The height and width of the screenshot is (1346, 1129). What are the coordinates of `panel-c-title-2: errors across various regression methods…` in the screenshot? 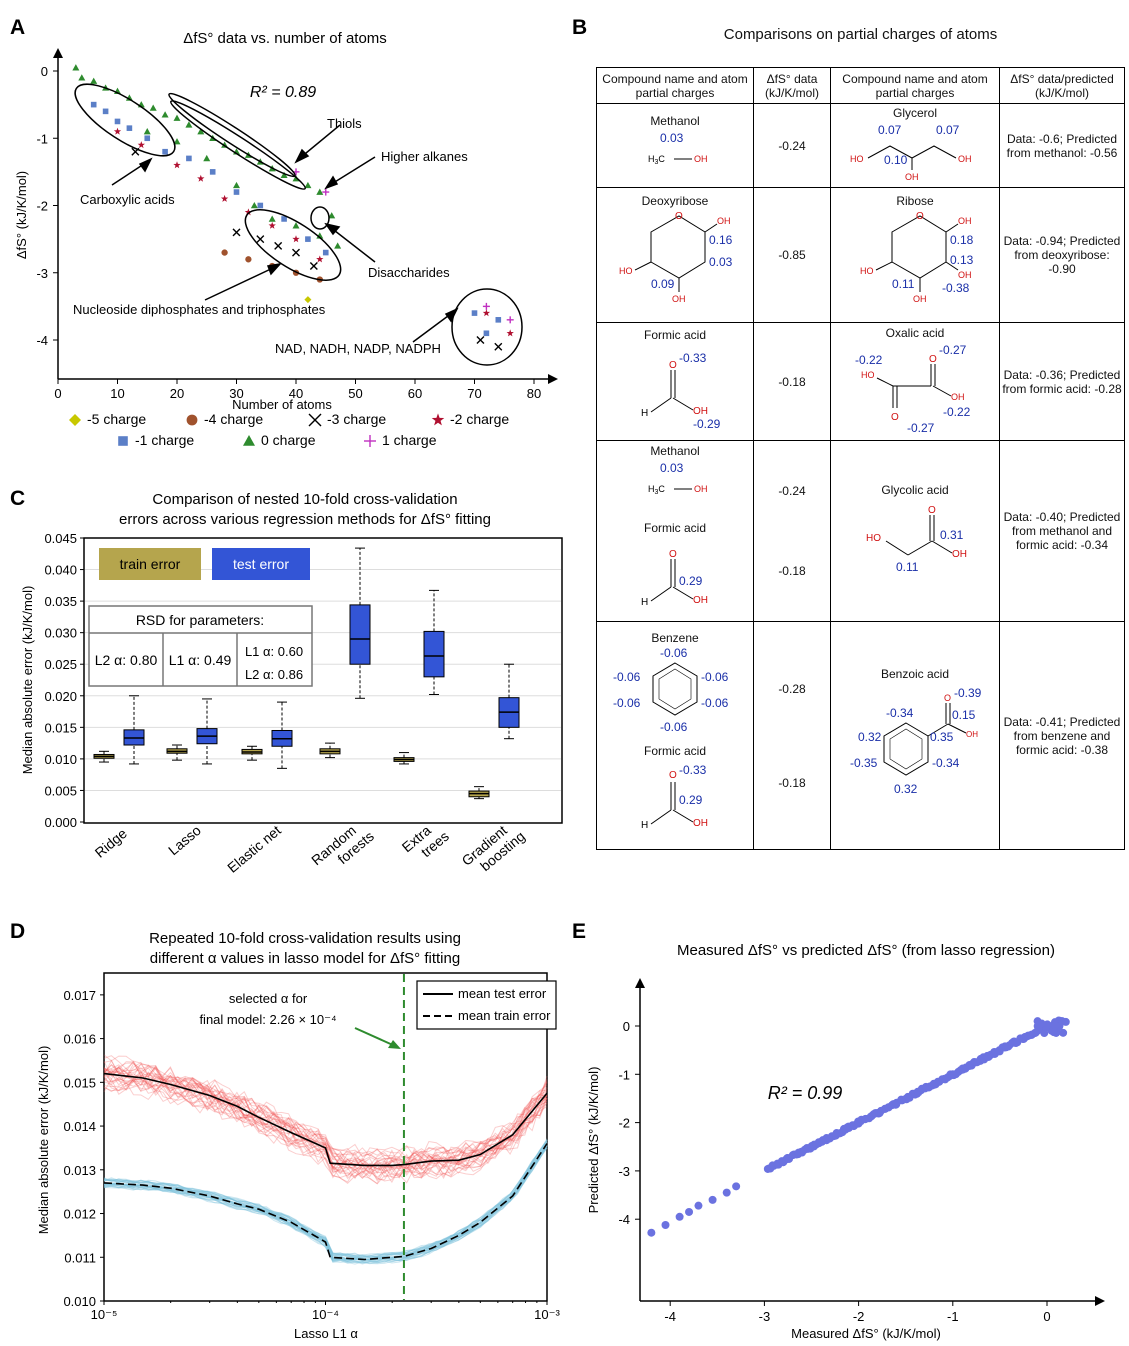 It's located at (305, 519).